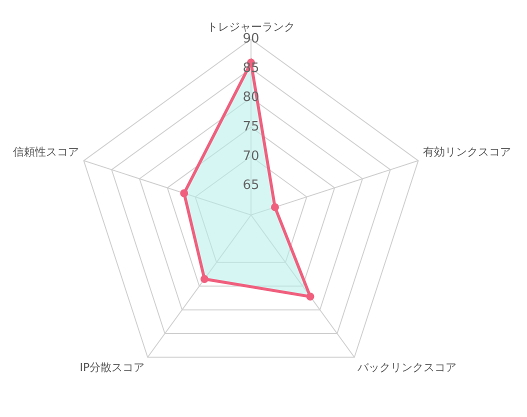 This screenshot has width=527, height=417. Describe the element at coordinates (251, 156) in the screenshot. I see `y-tick-label: 70` at that location.